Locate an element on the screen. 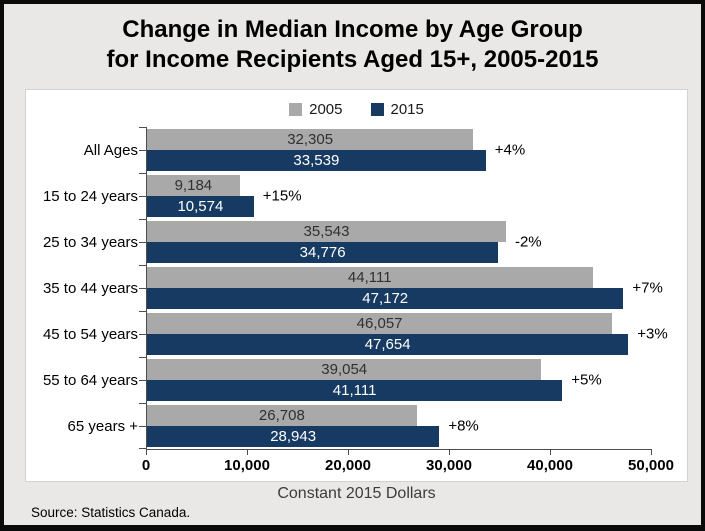 The image size is (705, 531). bar-group: 46,057 47,654 +3% is located at coordinates (407, 334).